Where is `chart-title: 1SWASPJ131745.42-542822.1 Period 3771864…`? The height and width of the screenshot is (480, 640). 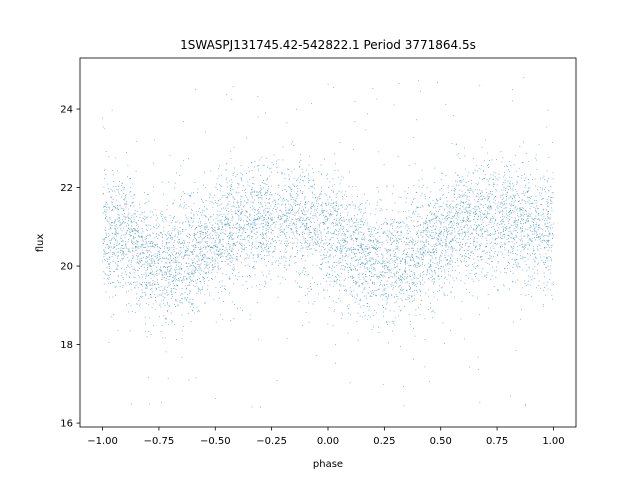
chart-title: 1SWASPJ131745.42-542822.1 Period 3771864… is located at coordinates (328, 45).